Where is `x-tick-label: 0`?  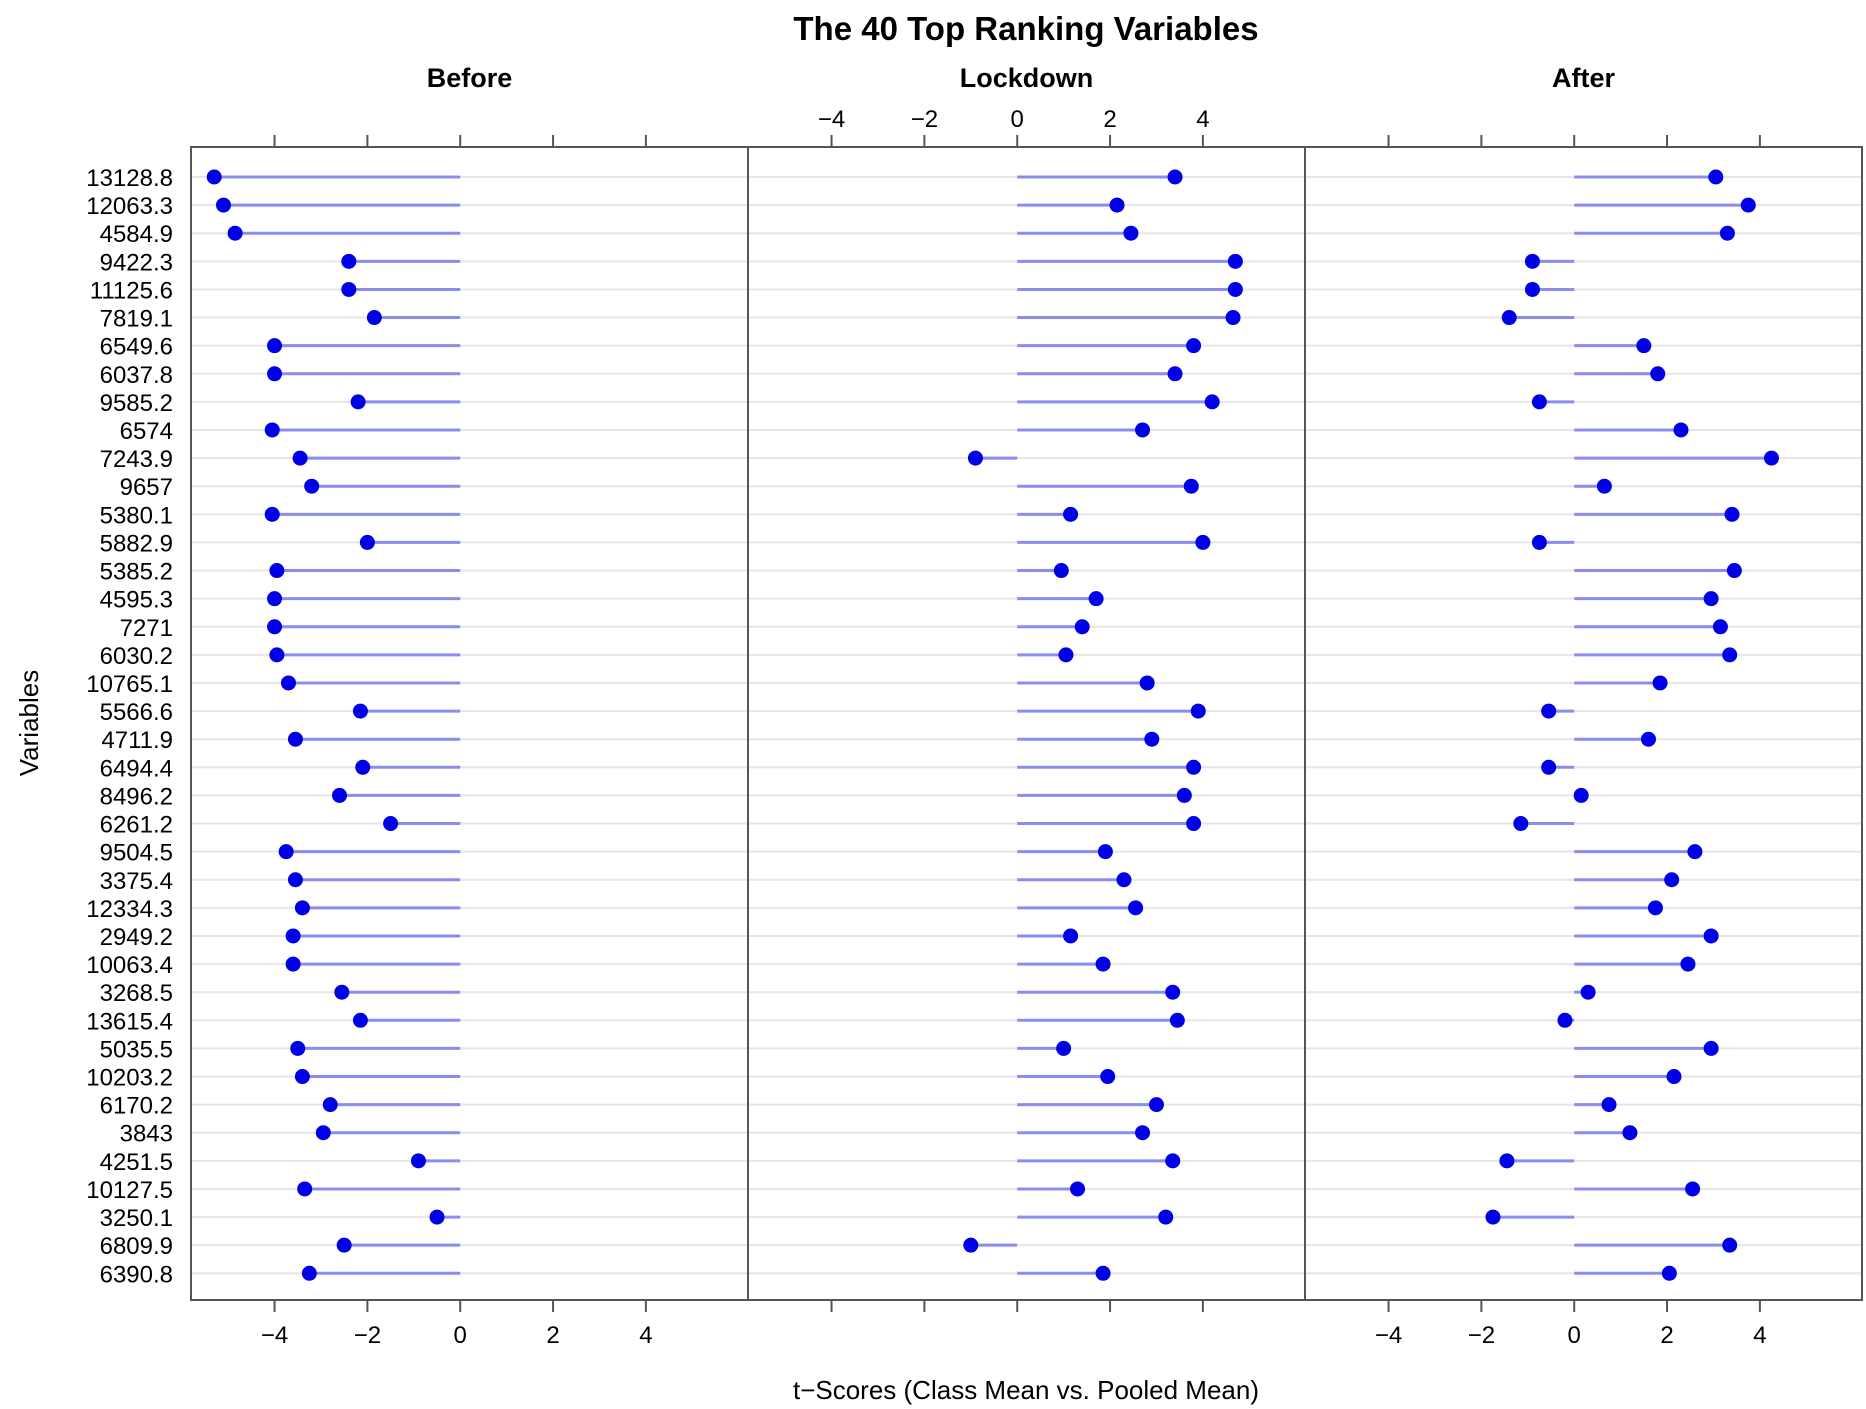
x-tick-label: 0 is located at coordinates (1017, 119).